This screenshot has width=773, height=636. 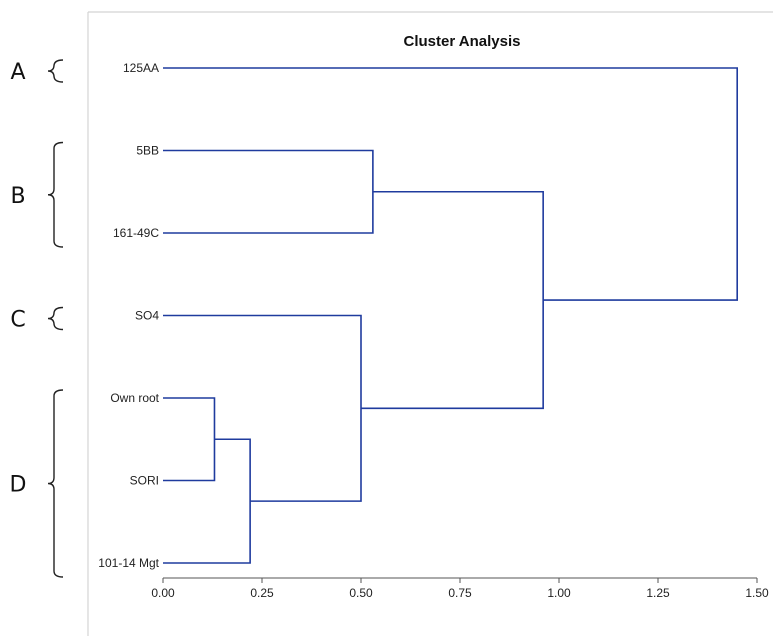 What do you see at coordinates (136, 233) in the screenshot?
I see `leaf-label-161-49c: 161-49C` at bounding box center [136, 233].